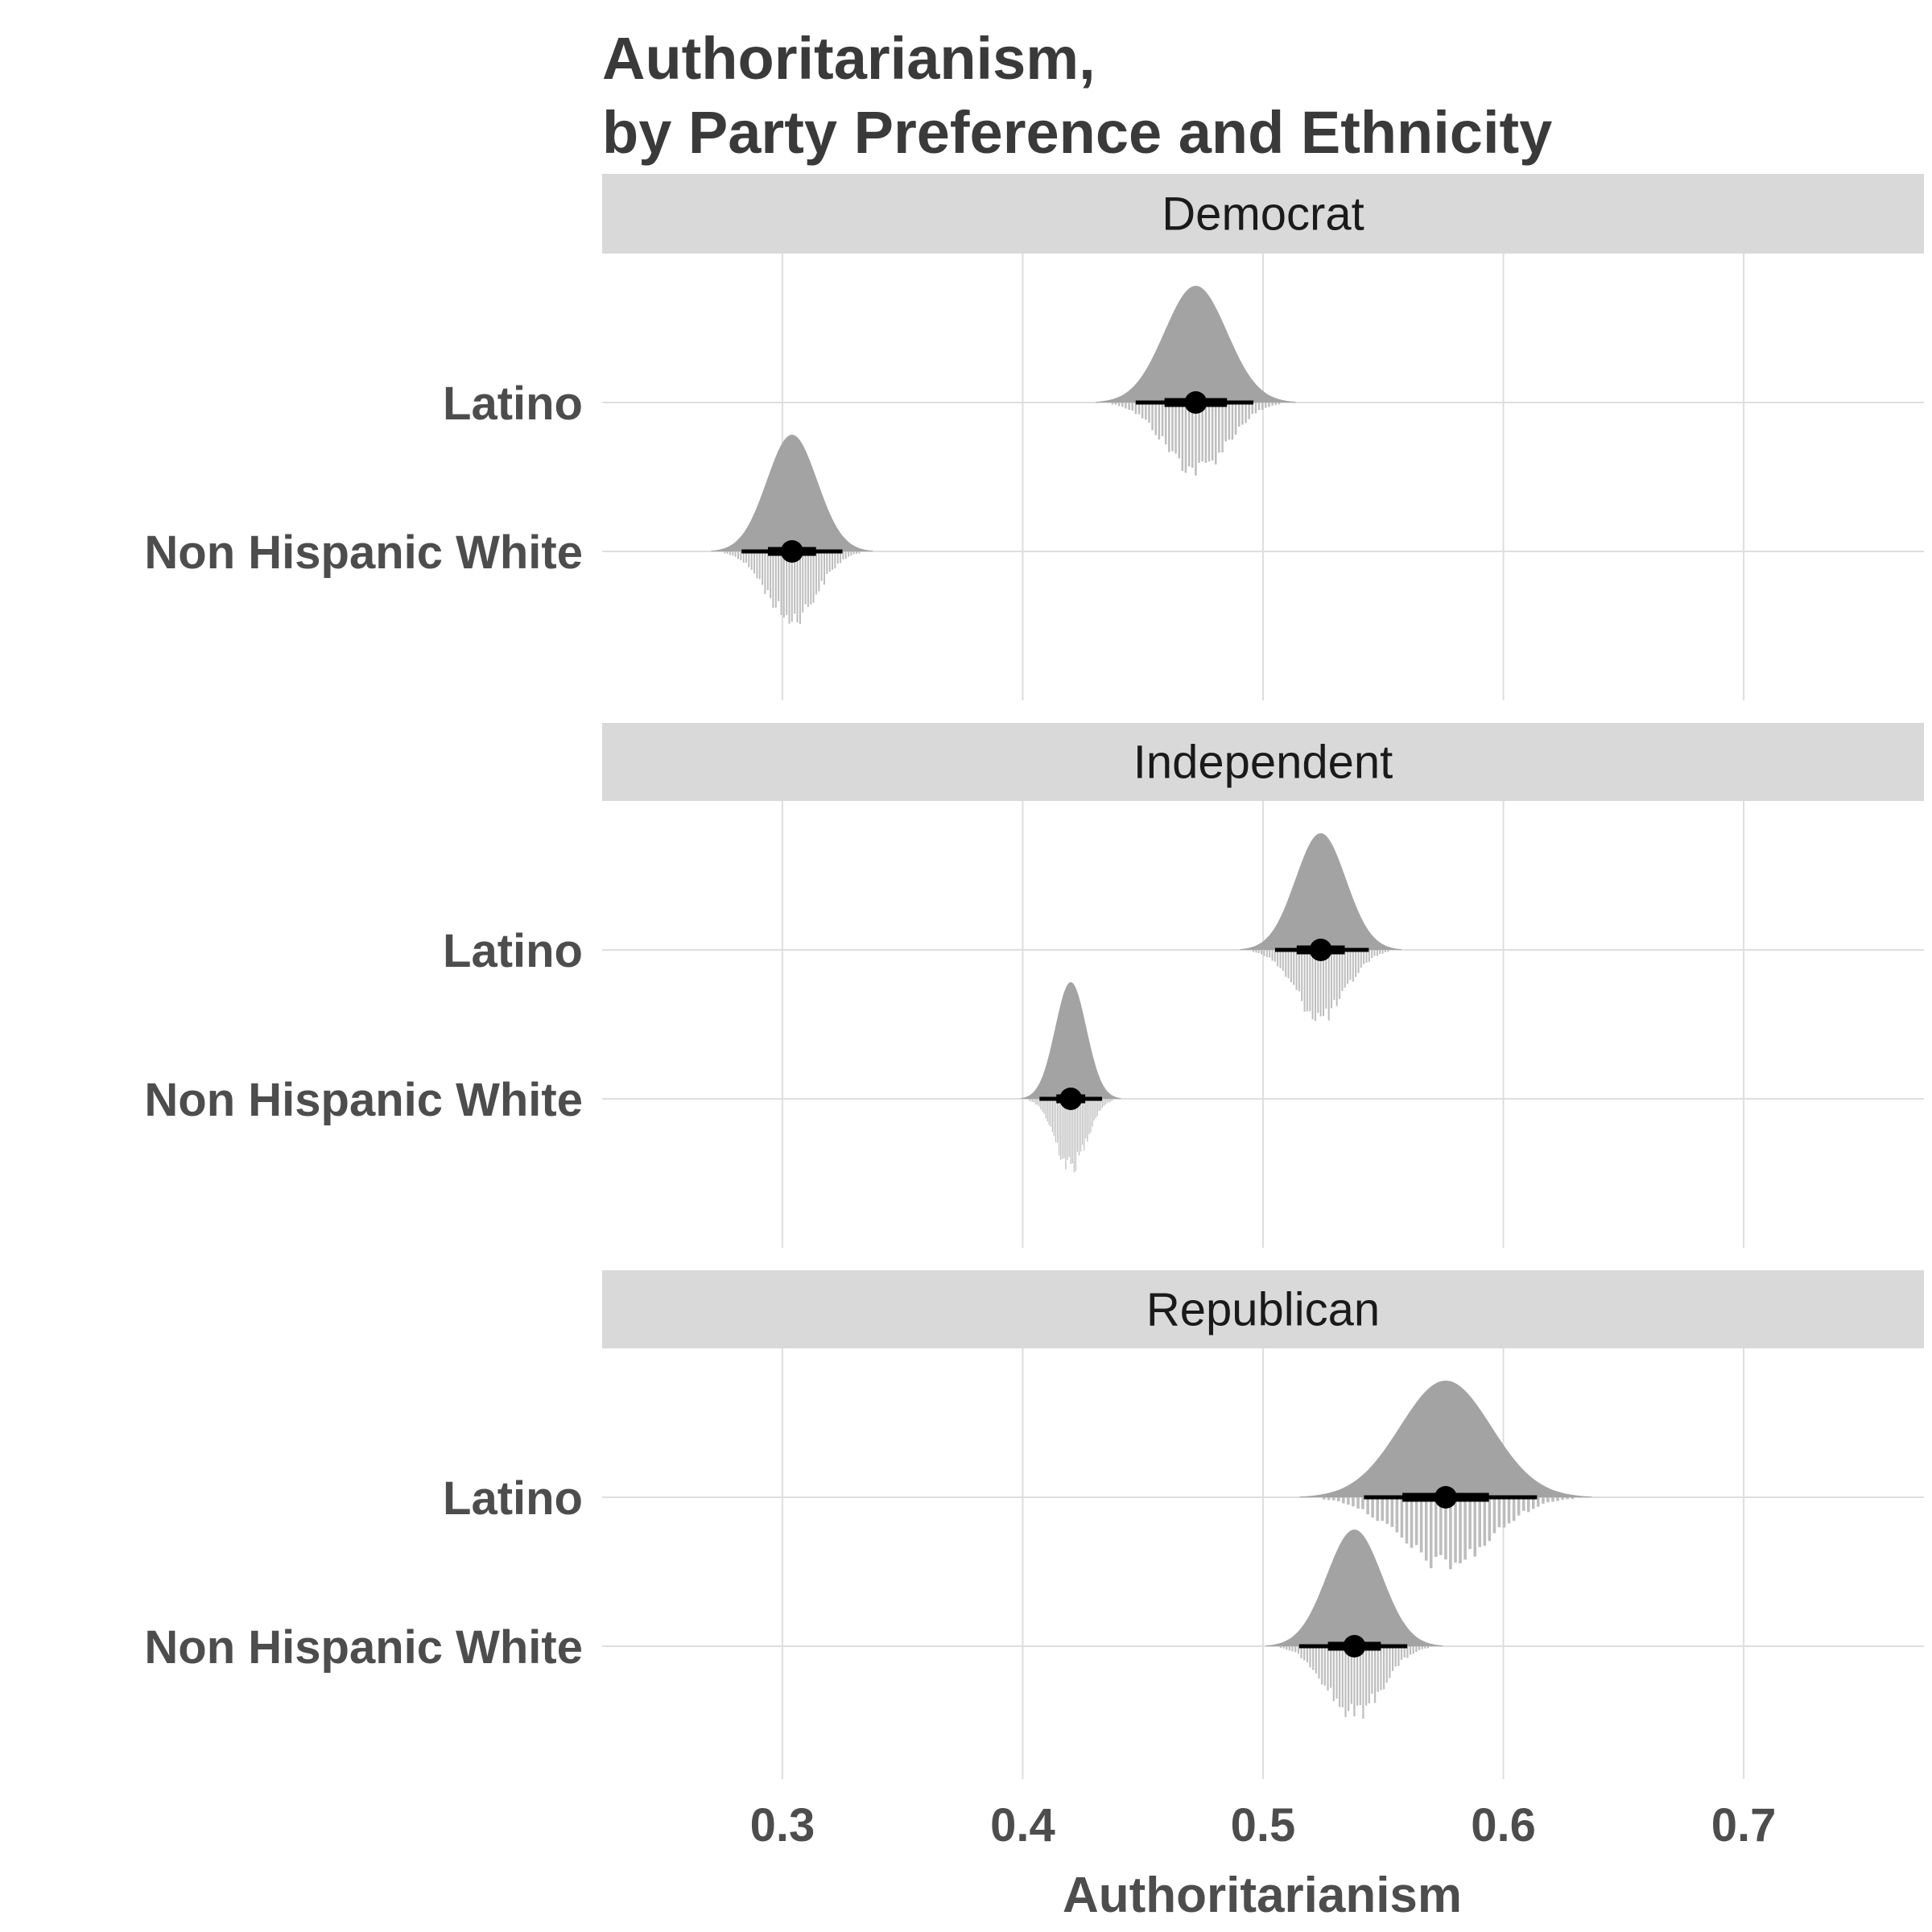 The image size is (1932, 1932). Describe the element at coordinates (1263, 1309) in the screenshot. I see `facet-strip` at that location.